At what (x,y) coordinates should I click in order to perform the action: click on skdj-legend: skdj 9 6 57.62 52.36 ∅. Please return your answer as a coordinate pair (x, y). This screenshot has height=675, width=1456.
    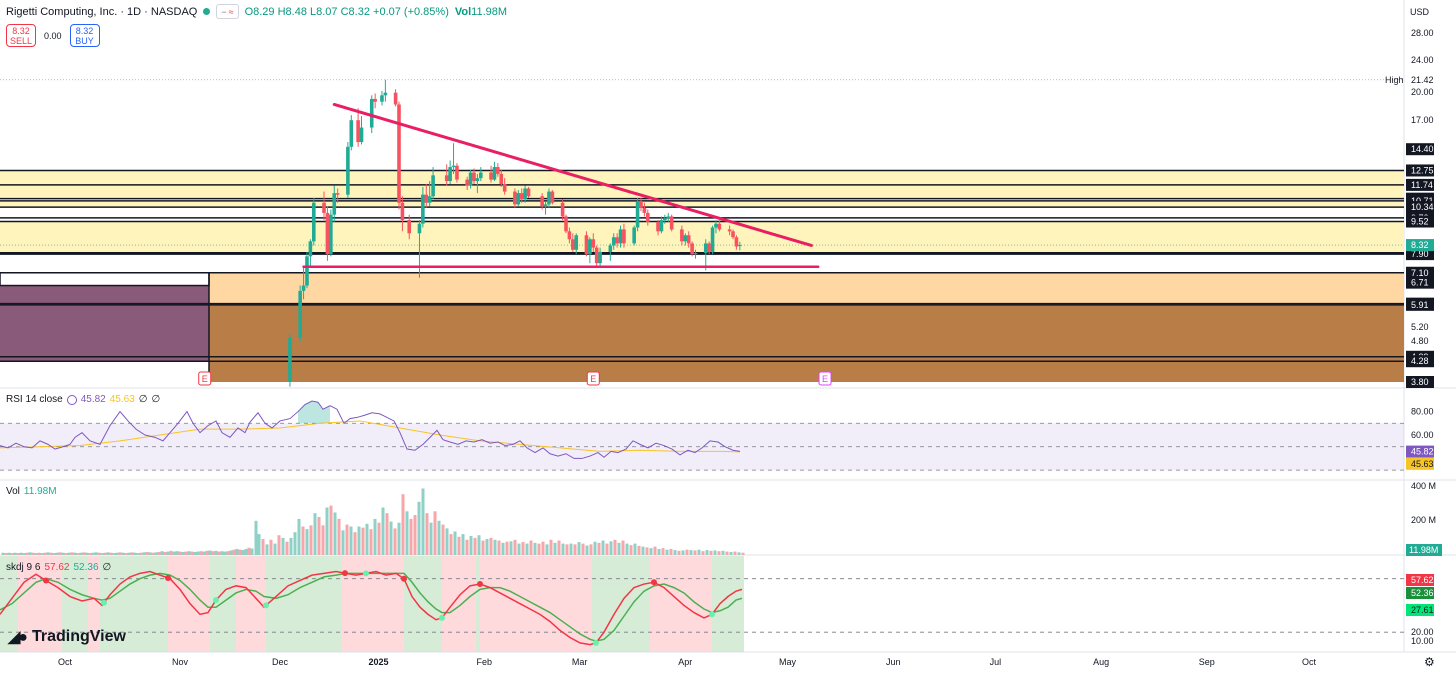
    Looking at the image, I should click on (58, 567).